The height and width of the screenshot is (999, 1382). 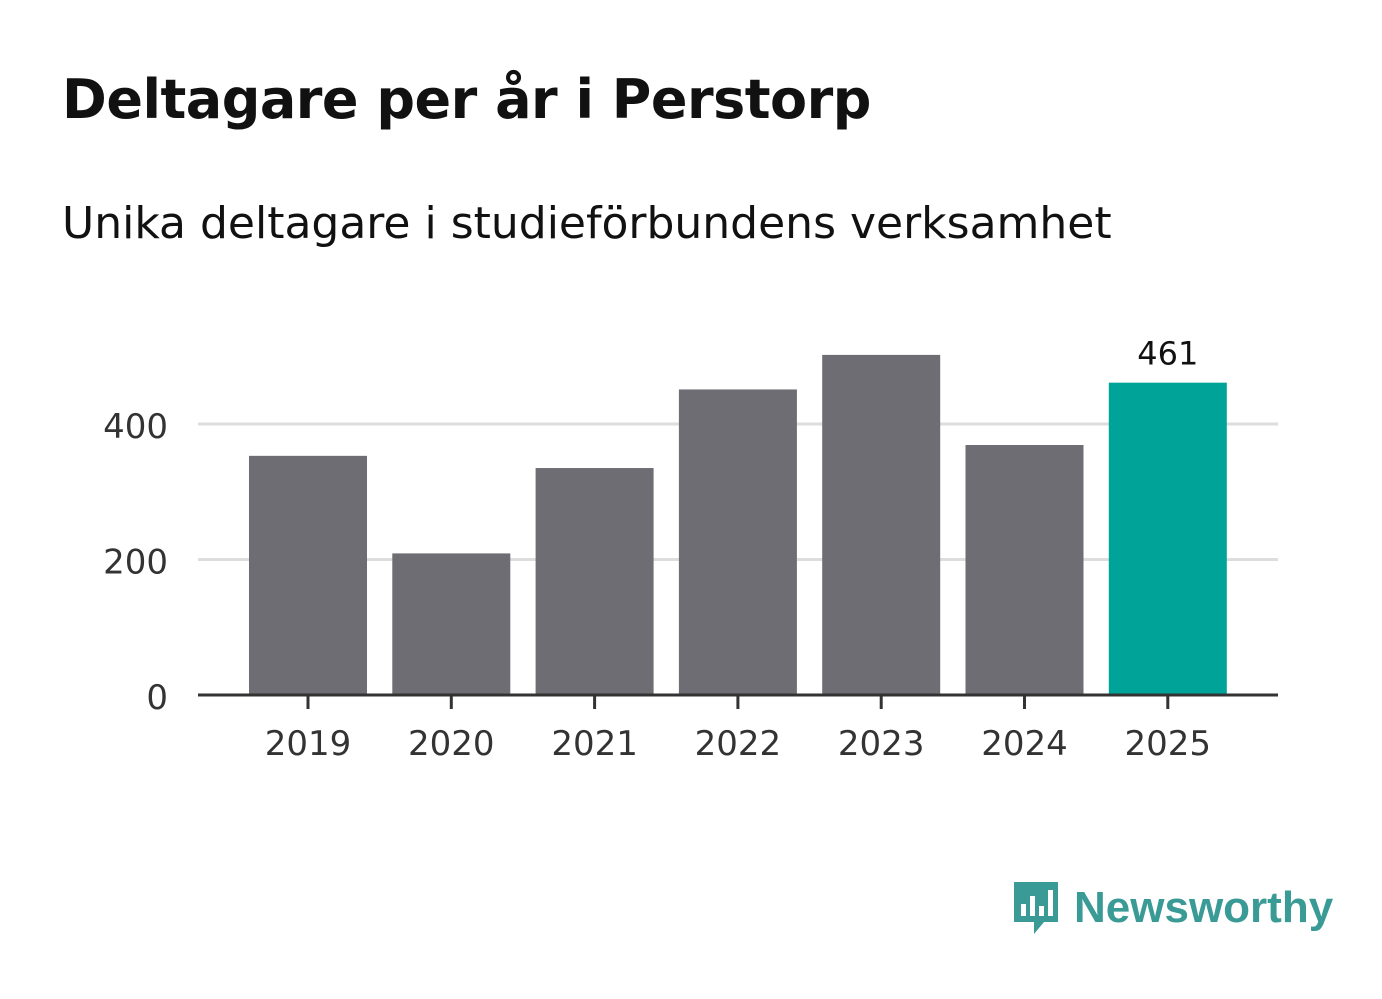 I want to click on bar-2024, so click(x=1024, y=570).